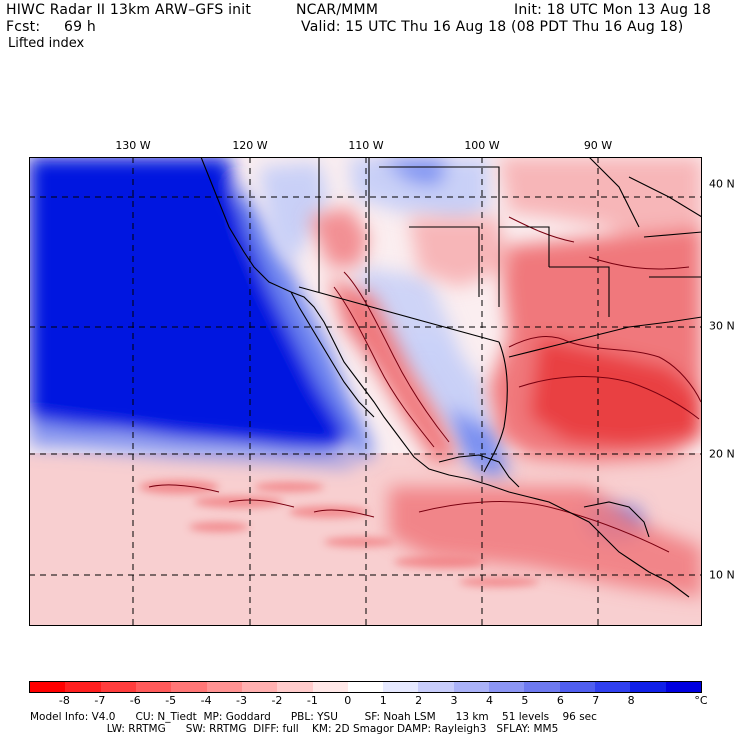  I want to click on lon-label-120w: 120 W, so click(250, 145).